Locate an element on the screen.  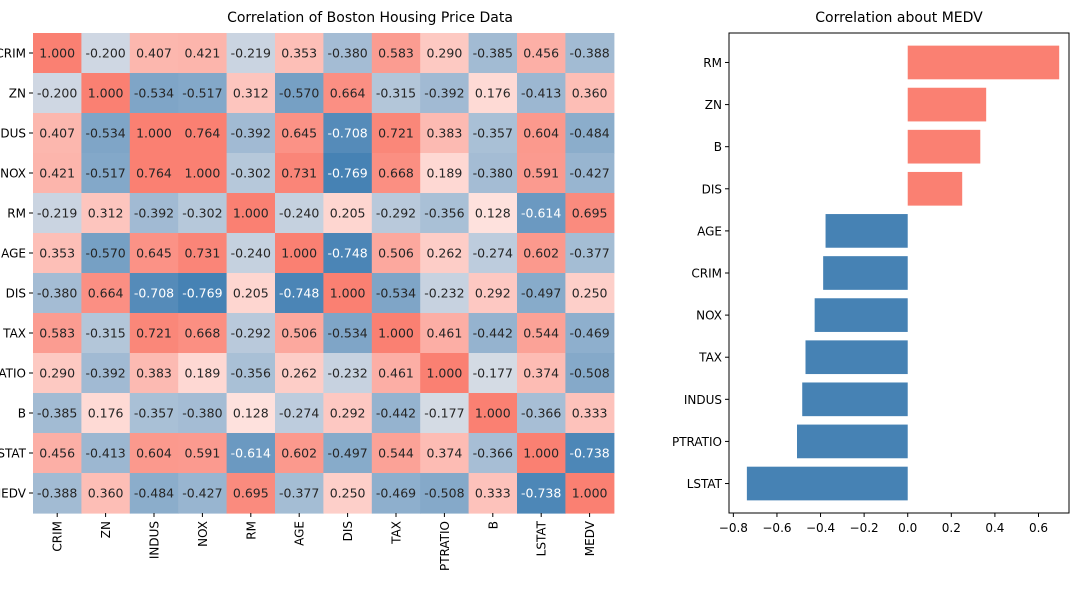
heatmap-cell-value: -0.302 is located at coordinates (202, 213).